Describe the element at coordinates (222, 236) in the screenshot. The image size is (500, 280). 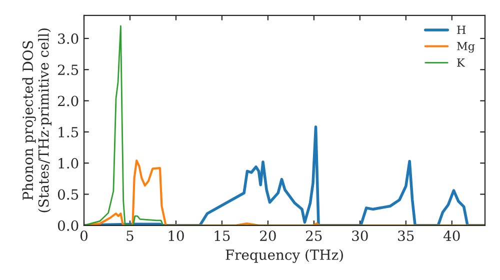
I see `x-tick-label: 15` at that location.